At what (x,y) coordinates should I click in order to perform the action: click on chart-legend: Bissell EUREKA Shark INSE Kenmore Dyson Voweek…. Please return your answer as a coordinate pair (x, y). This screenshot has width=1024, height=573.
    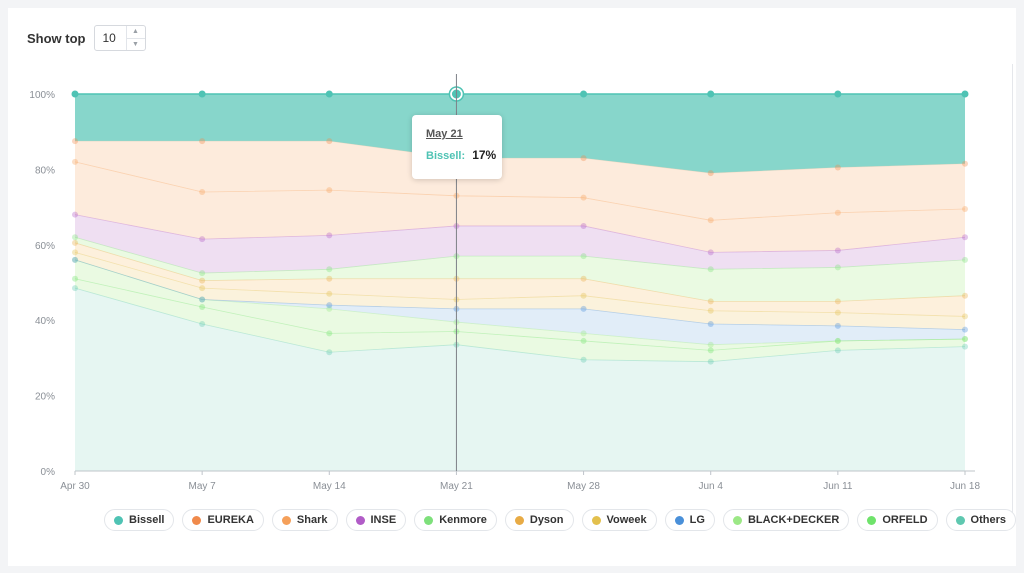
    Looking at the image, I should click on (560, 520).